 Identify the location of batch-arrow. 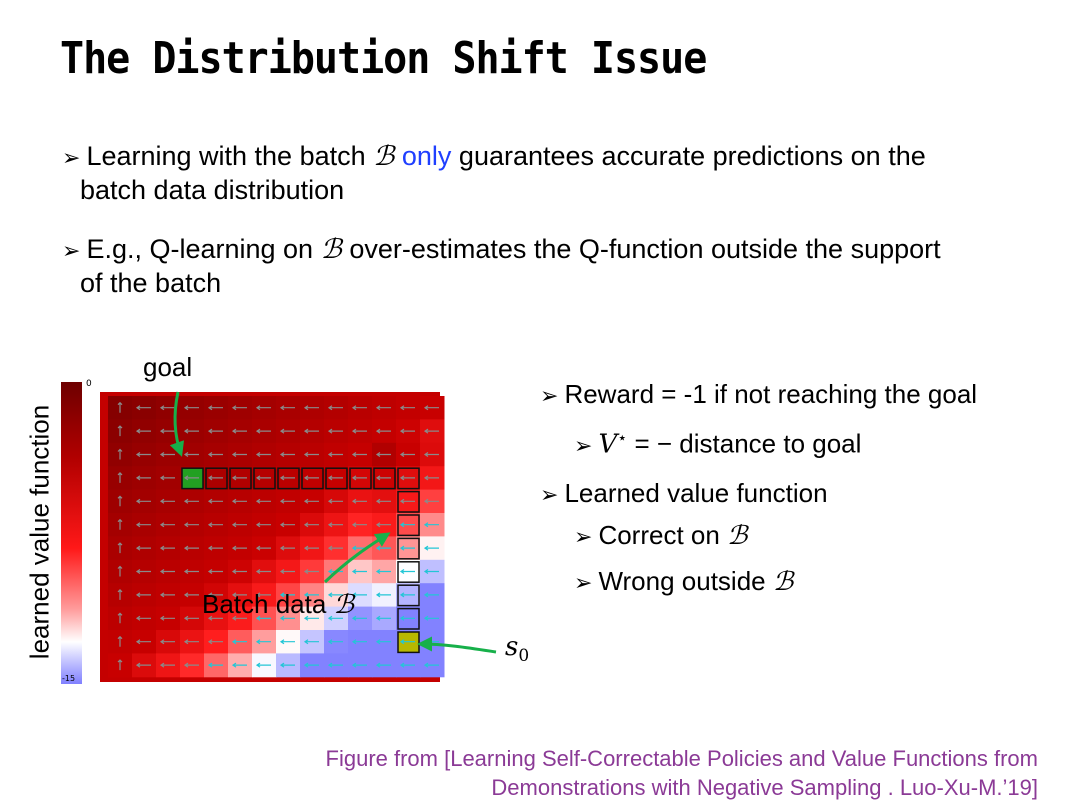
(357, 558).